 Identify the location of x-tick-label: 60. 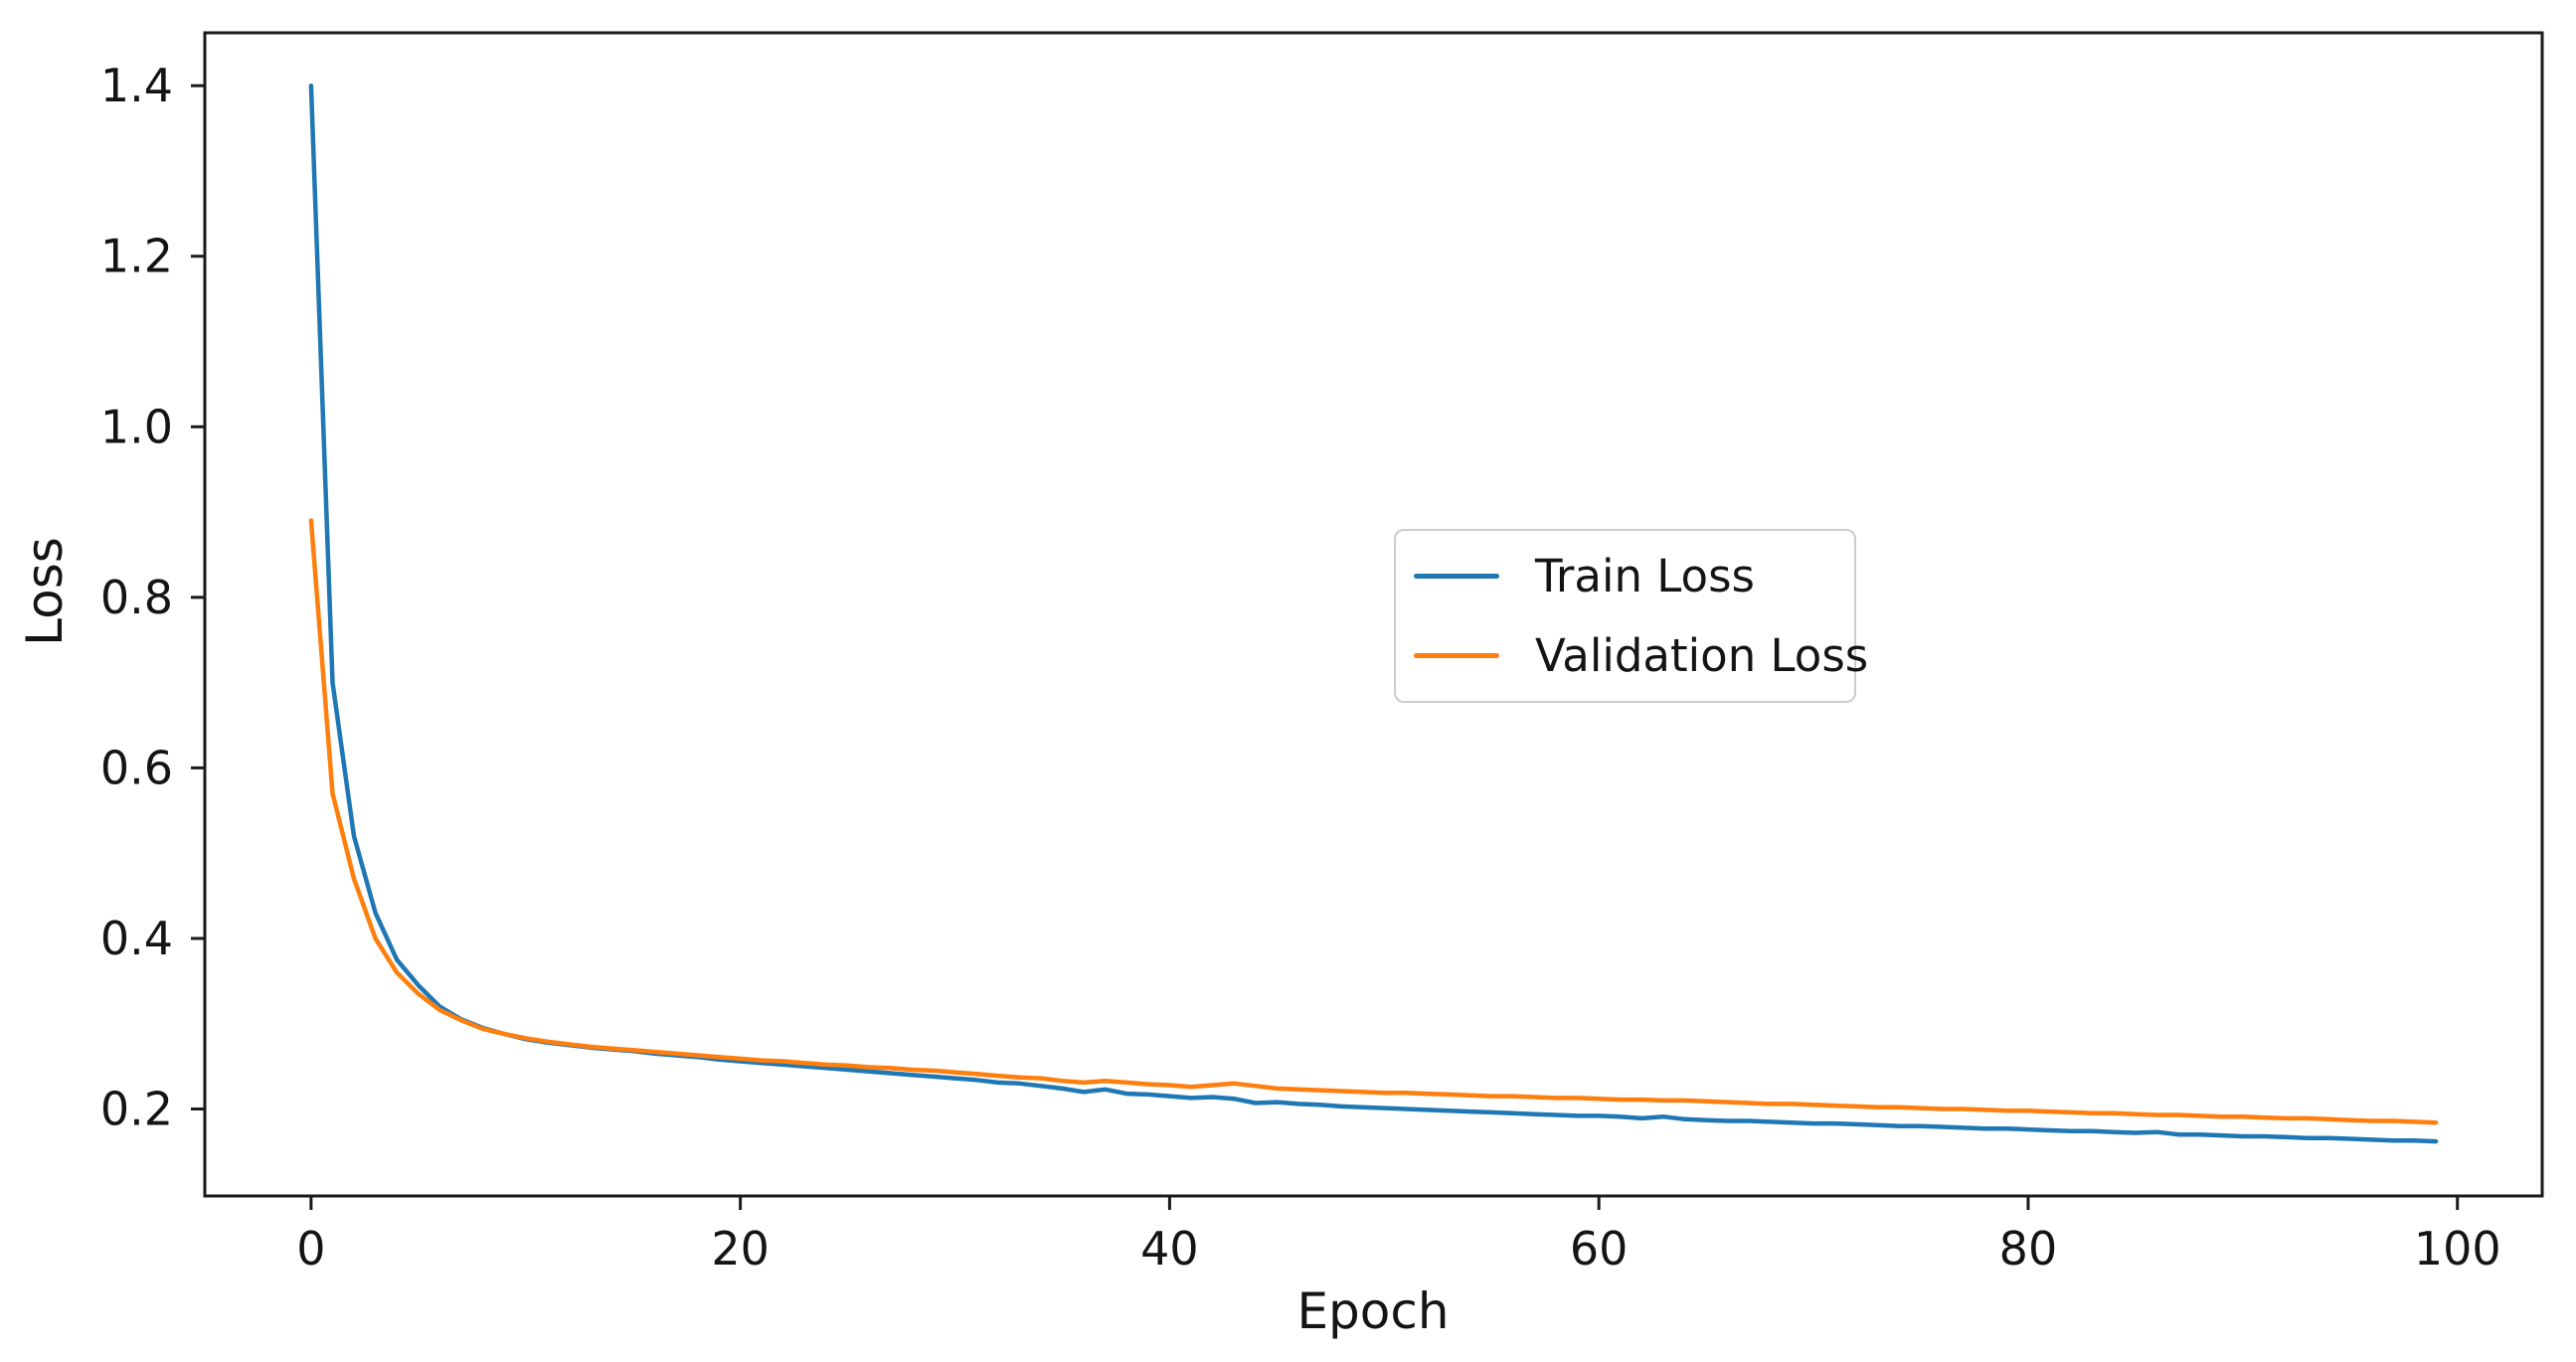
(1599, 1249).